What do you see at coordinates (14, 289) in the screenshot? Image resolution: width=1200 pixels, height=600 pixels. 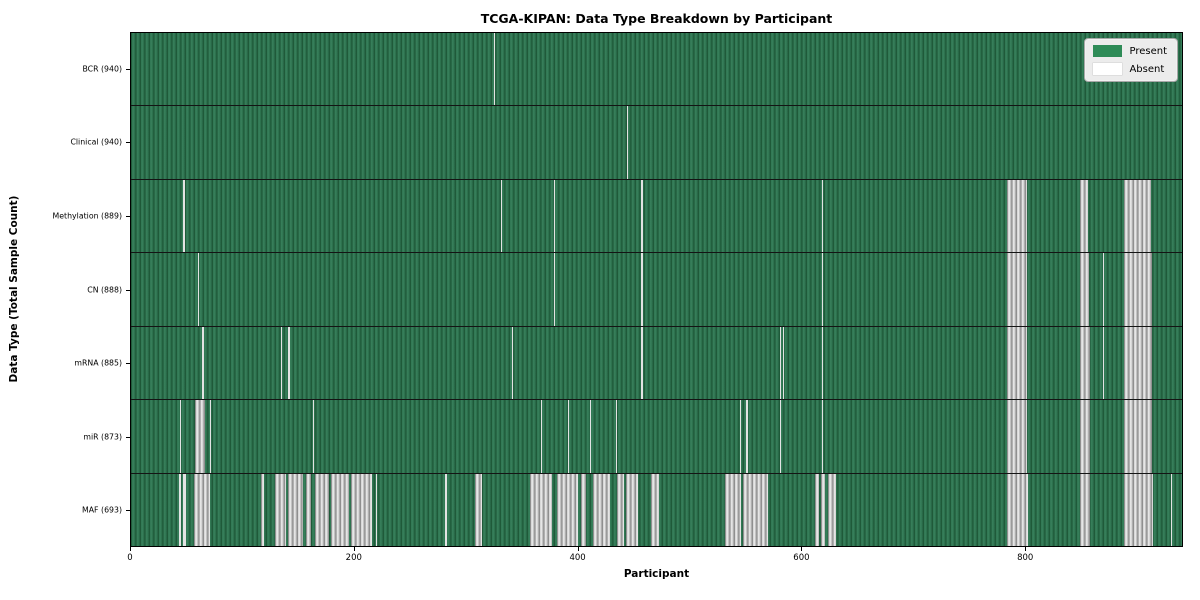 I see `y-axis-label: Data Type (Total Sample Count)` at bounding box center [14, 289].